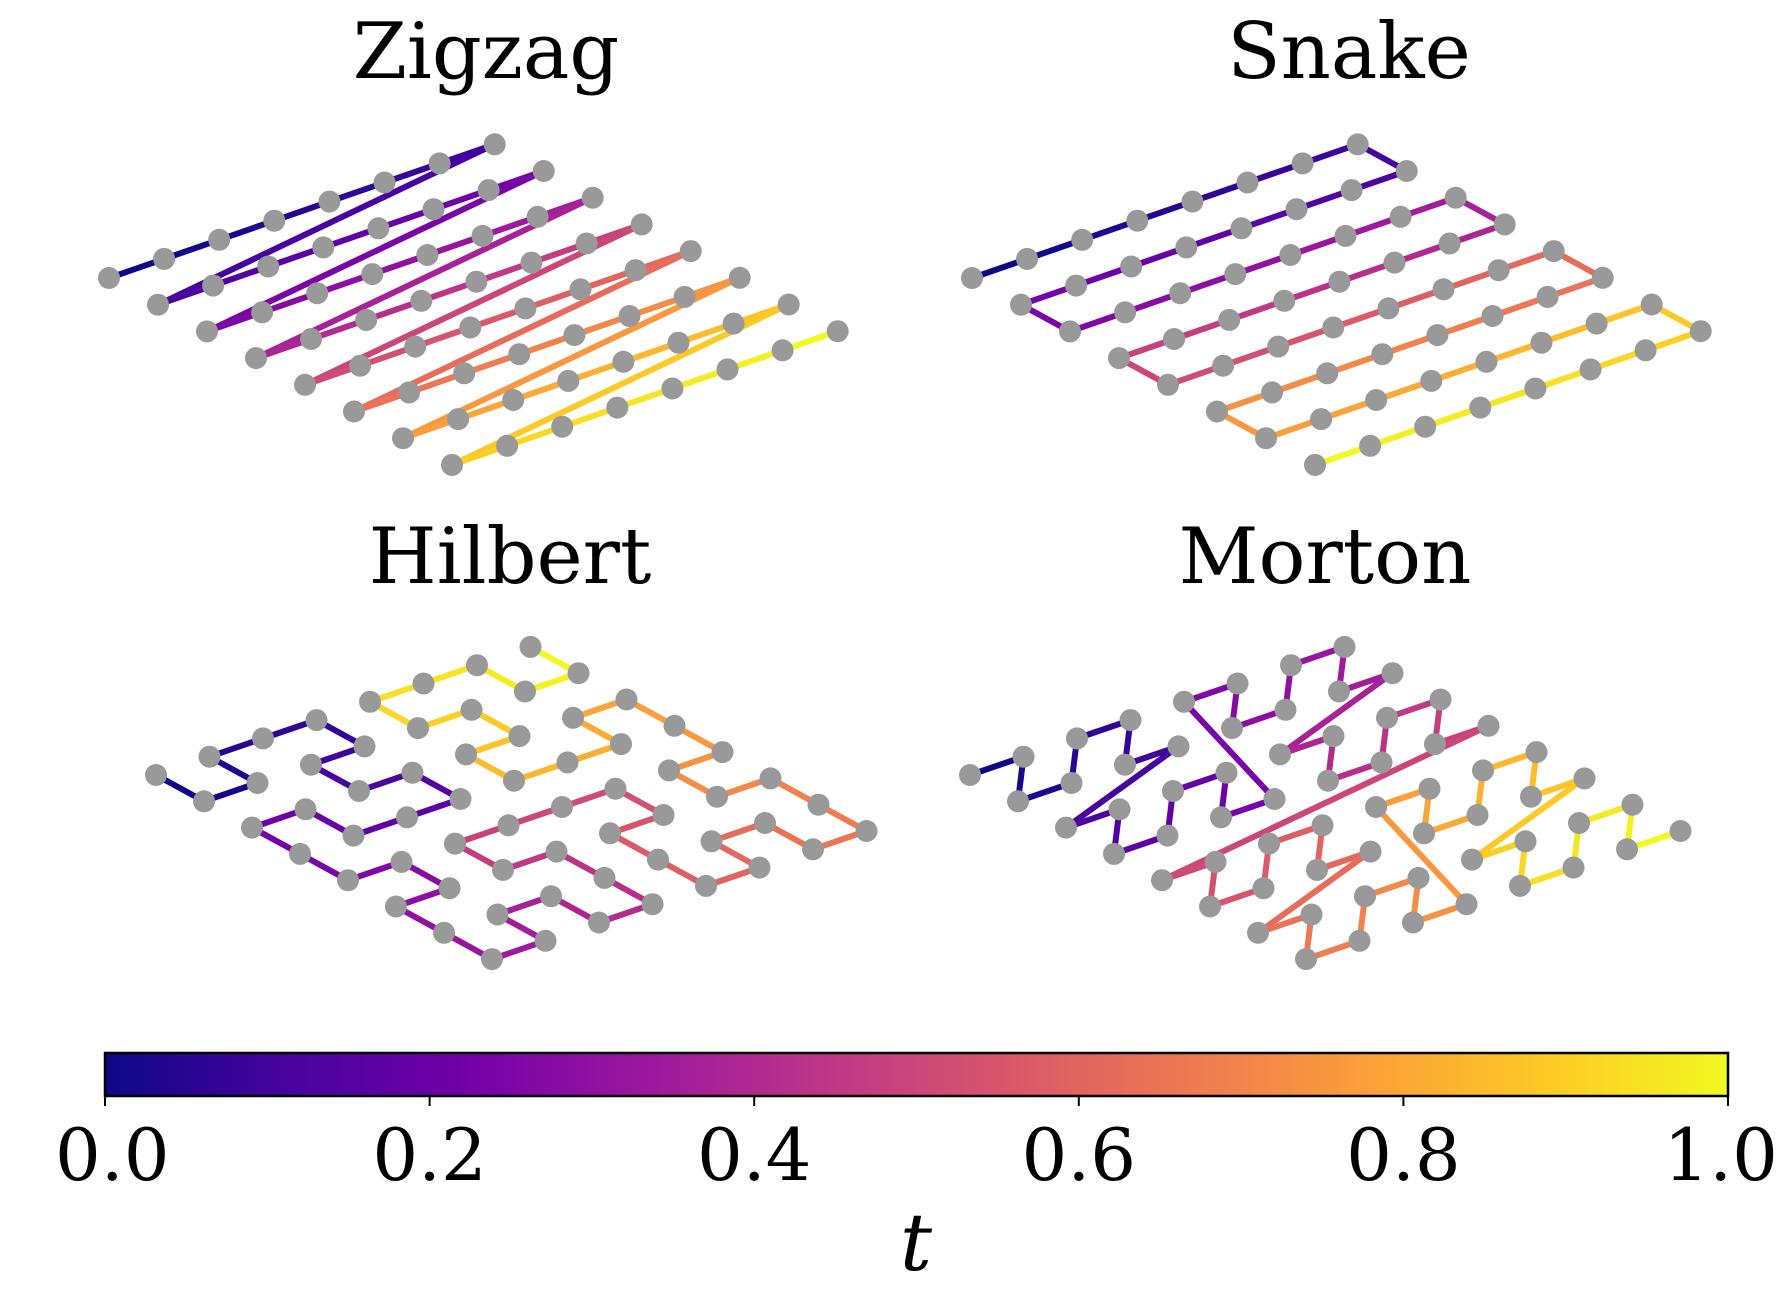 This screenshot has height=1299, width=1785. Describe the element at coordinates (916, 1242) in the screenshot. I see `colorbar-axis-label: t` at that location.